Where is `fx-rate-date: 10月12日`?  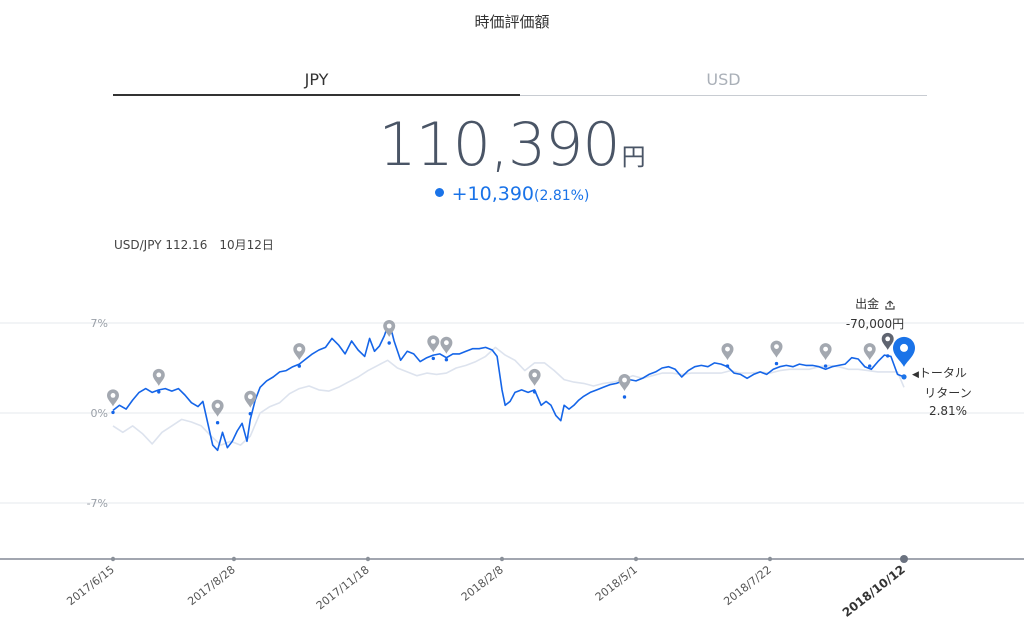 fx-rate-date: 10月12日 is located at coordinates (246, 245).